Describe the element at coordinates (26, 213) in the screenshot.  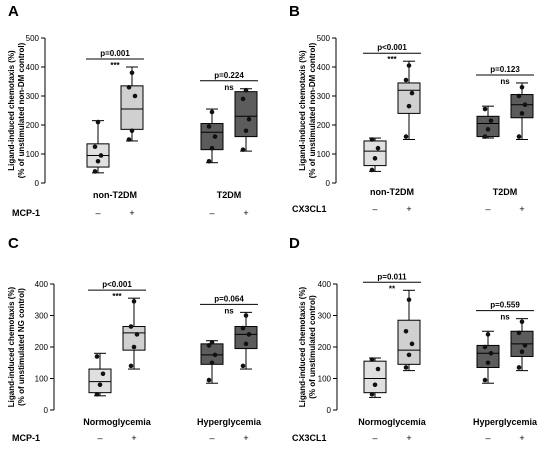
I see `treatment-label: MCP-1` at that location.